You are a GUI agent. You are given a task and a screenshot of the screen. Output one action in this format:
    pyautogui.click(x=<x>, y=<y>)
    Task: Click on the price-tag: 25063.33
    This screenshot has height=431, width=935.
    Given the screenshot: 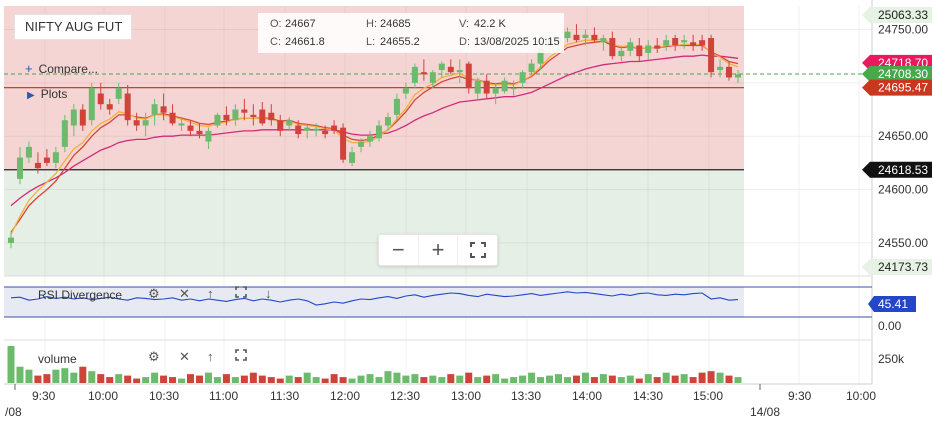 What is the action you would take?
    pyautogui.click(x=897, y=15)
    